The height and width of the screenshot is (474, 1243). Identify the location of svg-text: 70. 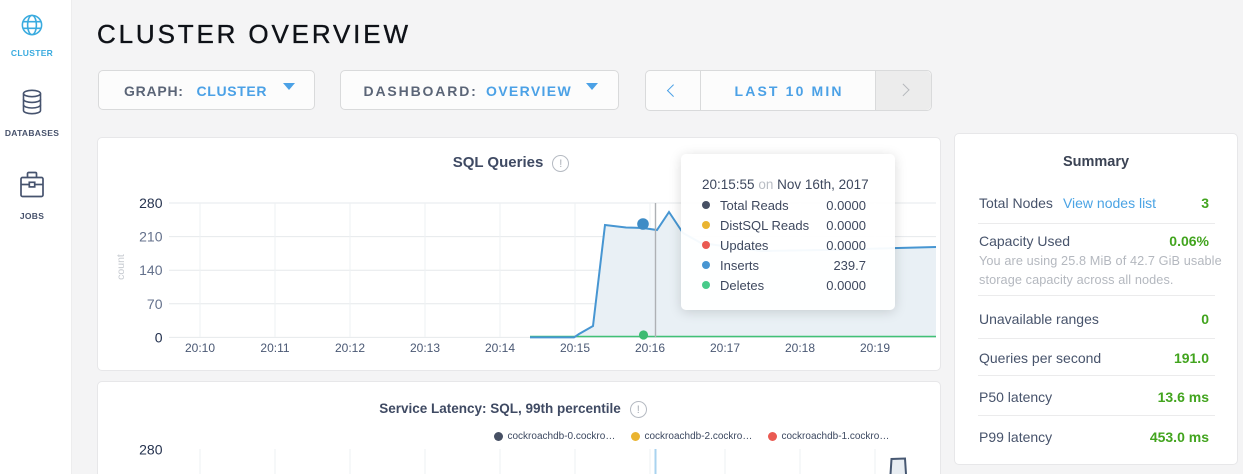
(155, 304).